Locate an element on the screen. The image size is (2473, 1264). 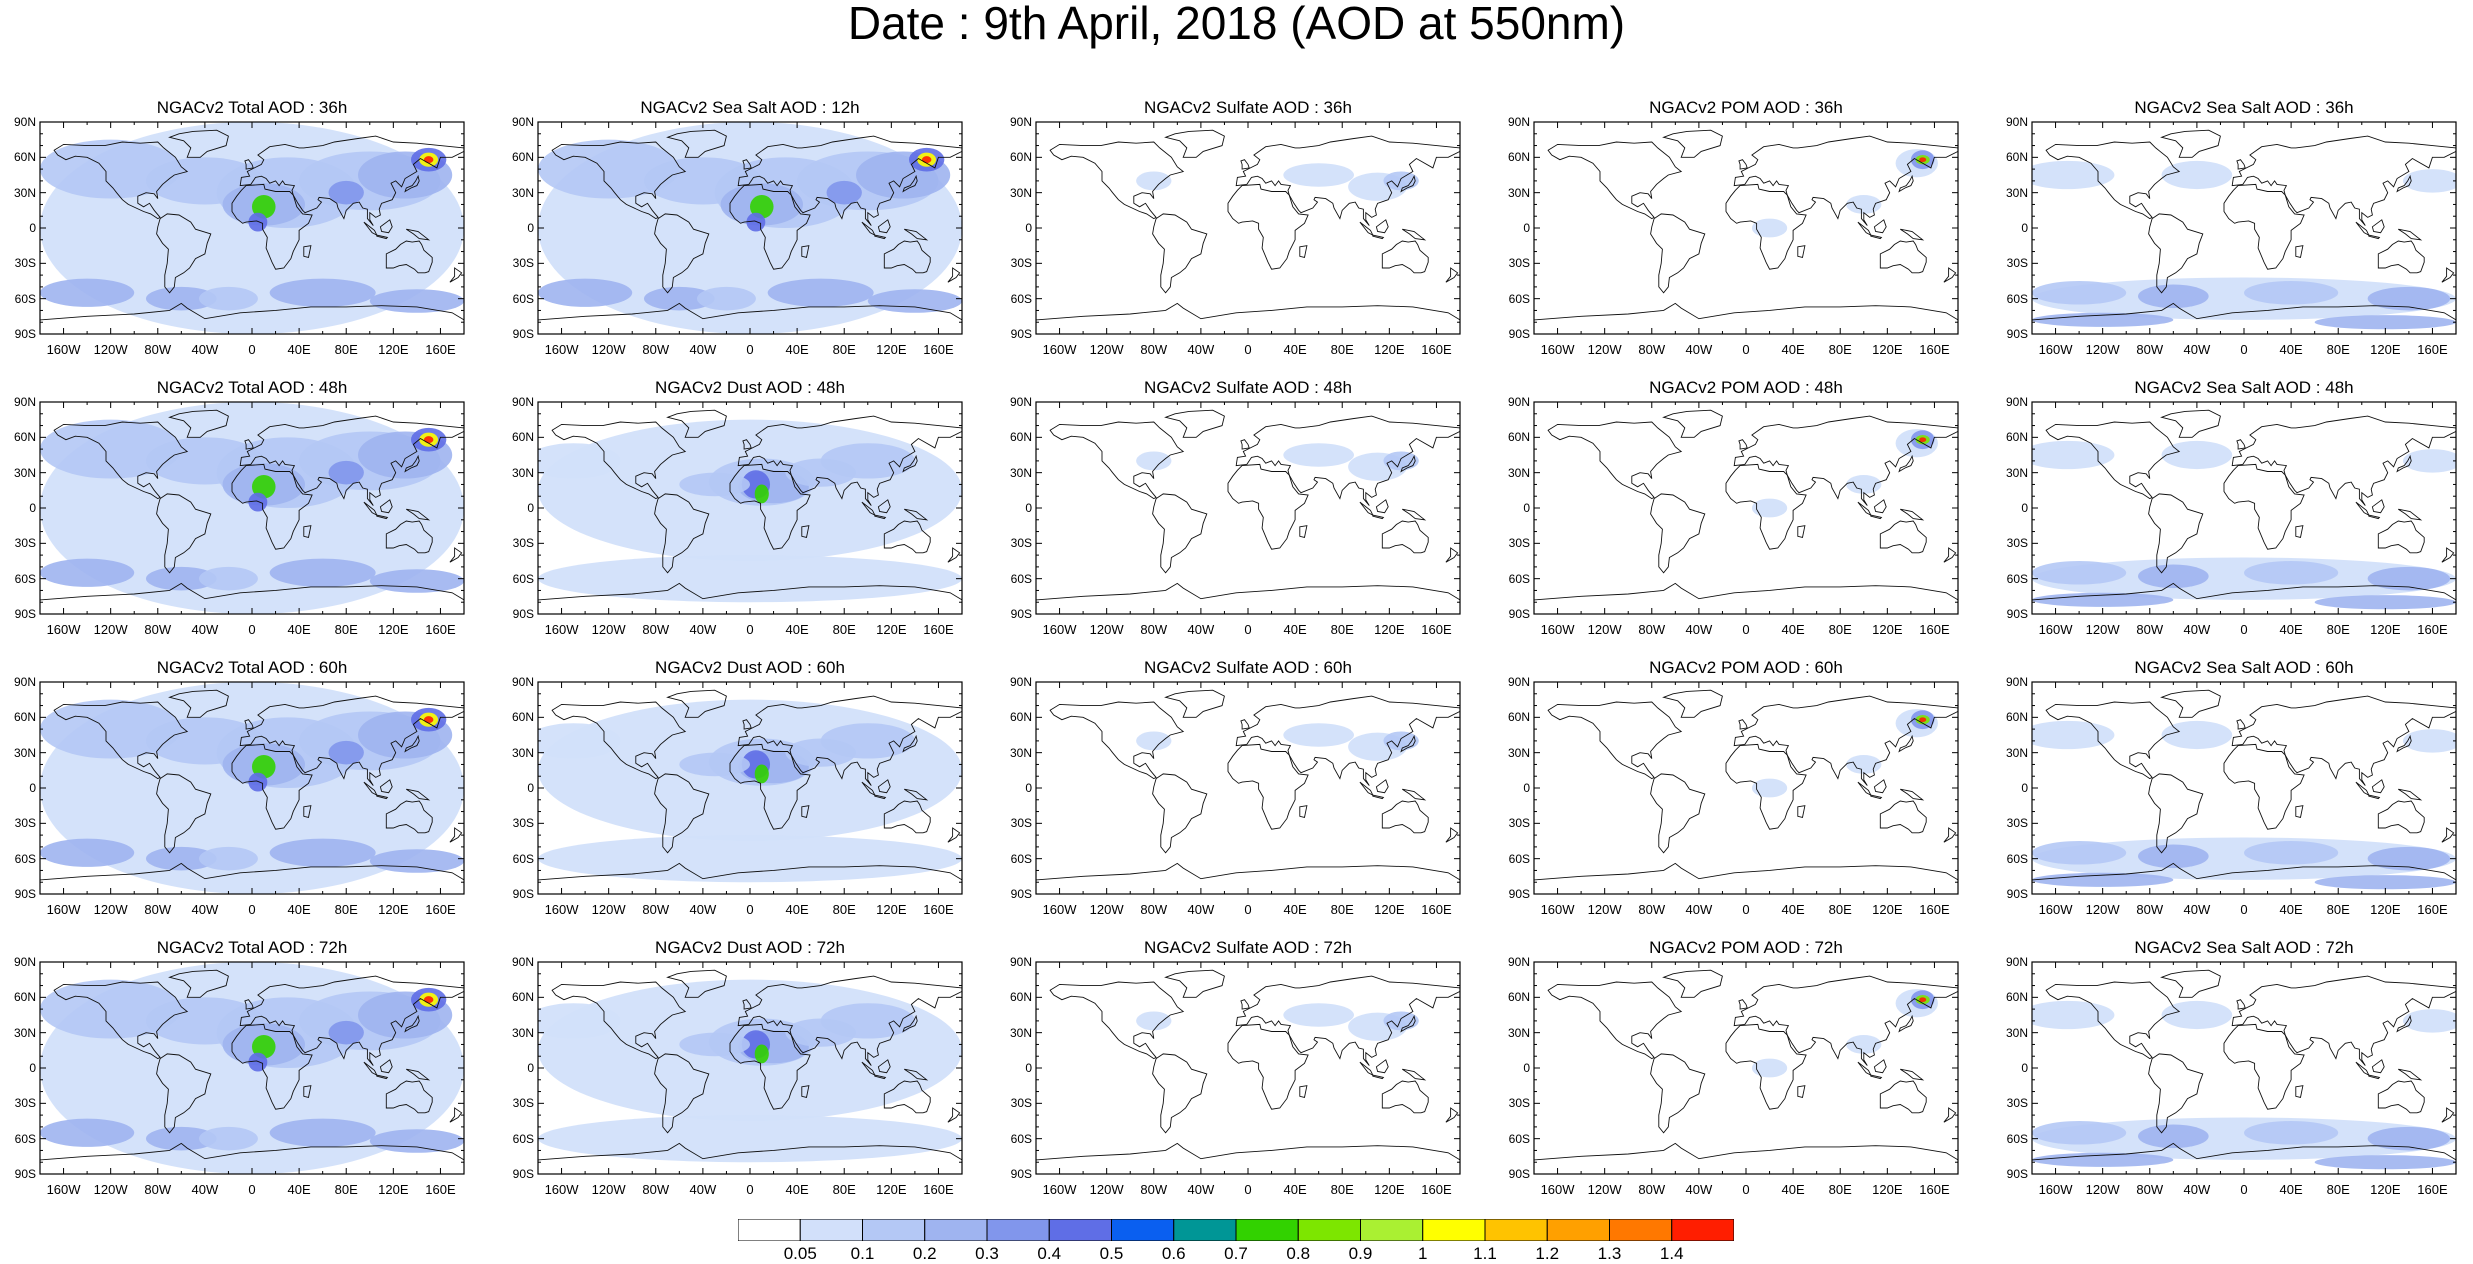
panel-title: NGACv2 Total AOD : 60h is located at coordinates (252, 667).